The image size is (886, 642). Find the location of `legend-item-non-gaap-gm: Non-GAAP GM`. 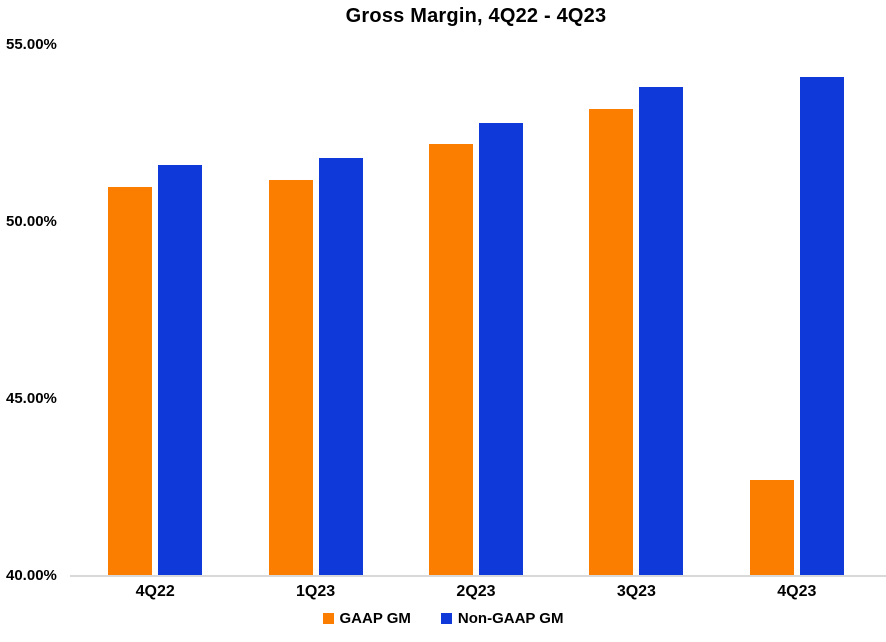

legend-item-non-gaap-gm: Non-GAAP GM is located at coordinates (502, 618).